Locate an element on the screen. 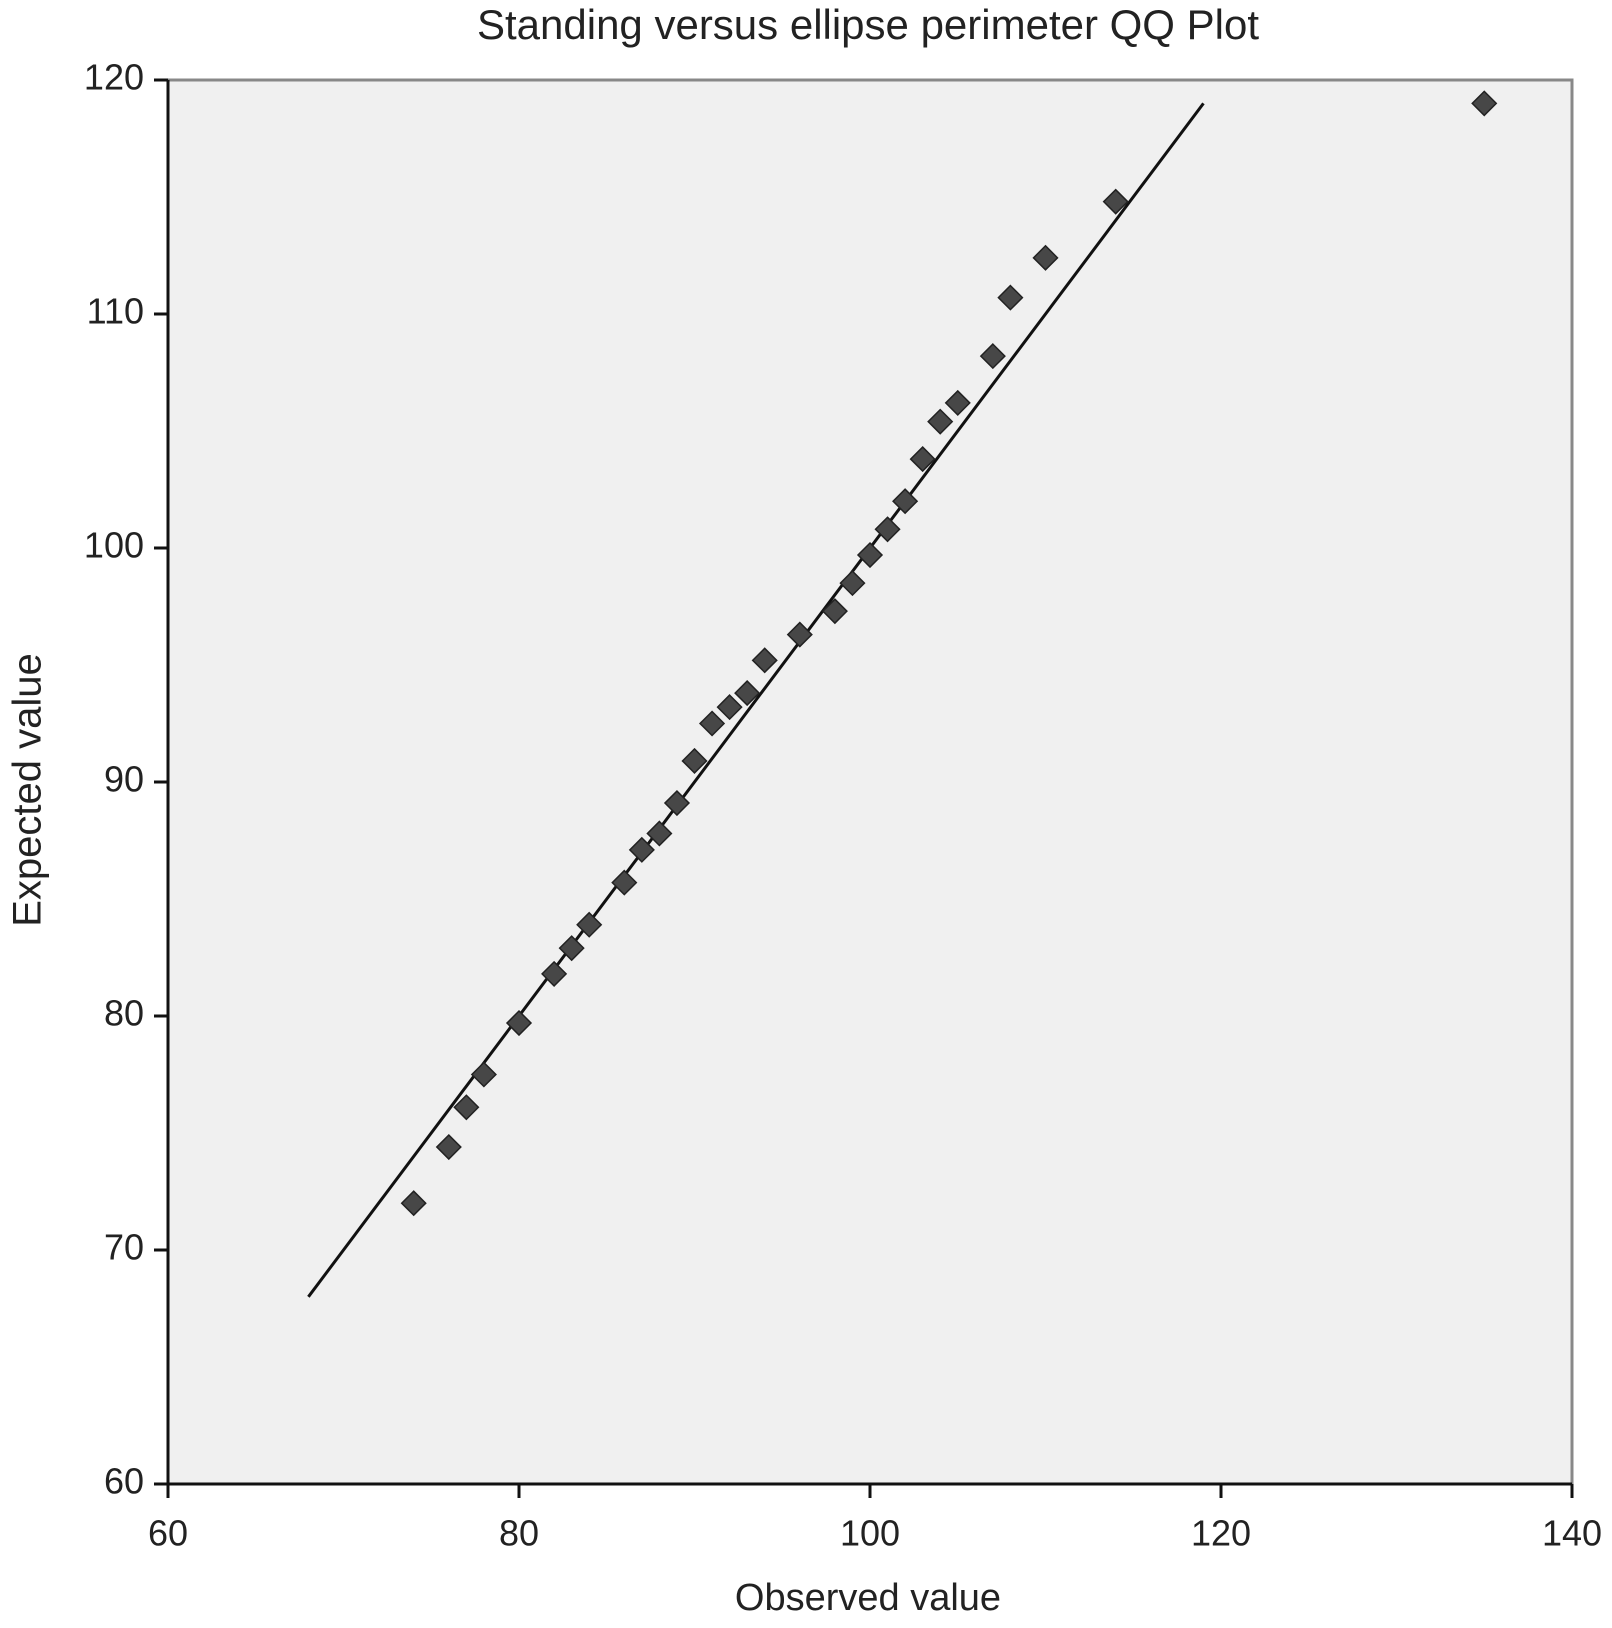 This screenshot has height=1628, width=1612. y-tick-label: 70 is located at coordinates (124, 1247).